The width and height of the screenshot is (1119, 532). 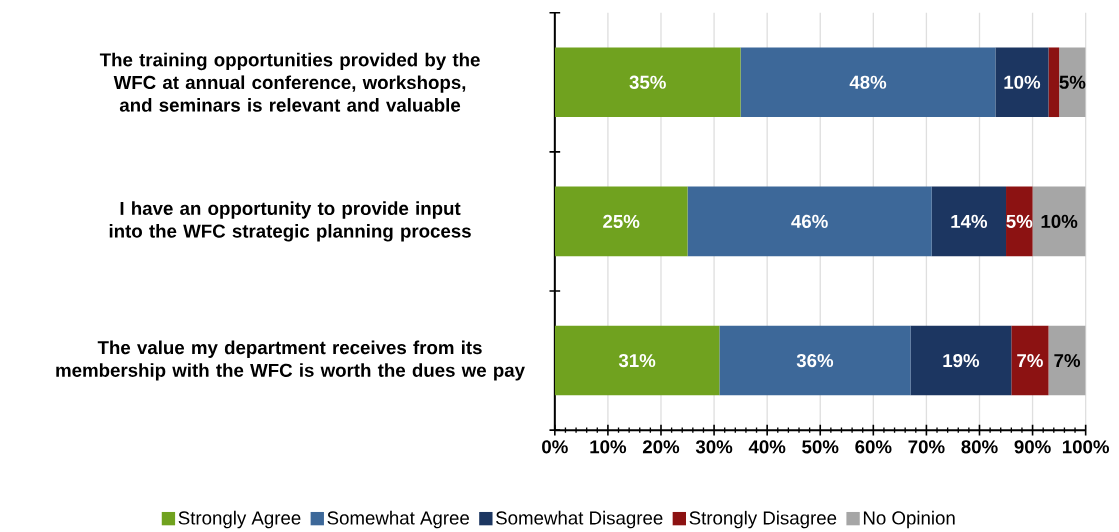 I want to click on legend-label: Somewhat Disagree, so click(x=579, y=519).